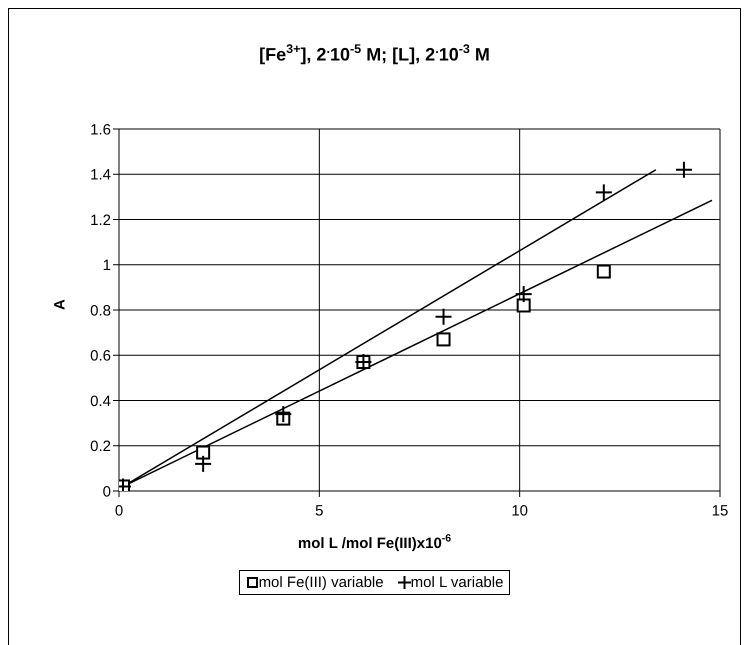  What do you see at coordinates (100, 175) in the screenshot?
I see `y-tick-label: 1.4` at bounding box center [100, 175].